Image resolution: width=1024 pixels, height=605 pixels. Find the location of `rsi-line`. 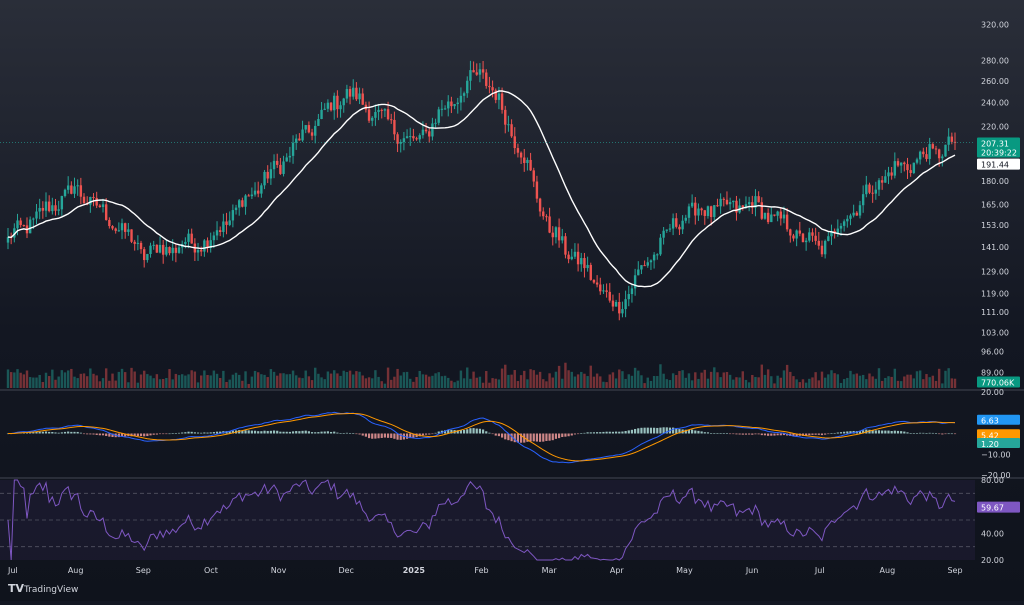

rsi-line is located at coordinates (481, 520).